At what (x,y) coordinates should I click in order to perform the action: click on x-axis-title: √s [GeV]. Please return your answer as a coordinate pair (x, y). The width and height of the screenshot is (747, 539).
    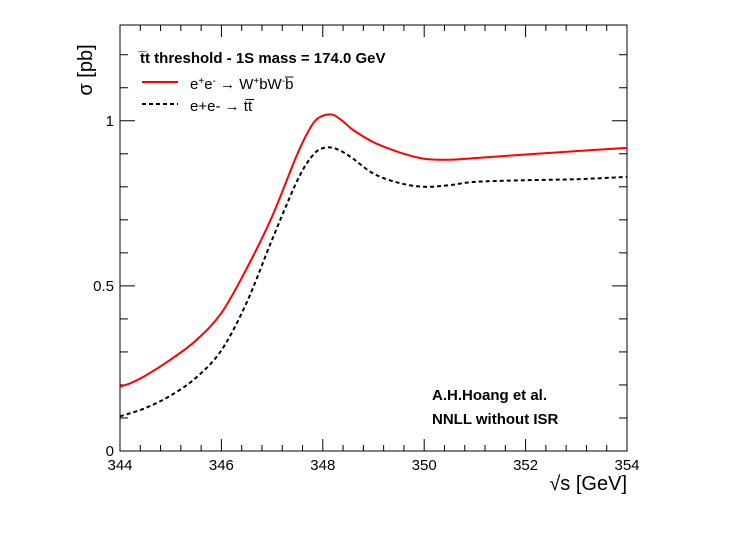
    Looking at the image, I should click on (588, 484).